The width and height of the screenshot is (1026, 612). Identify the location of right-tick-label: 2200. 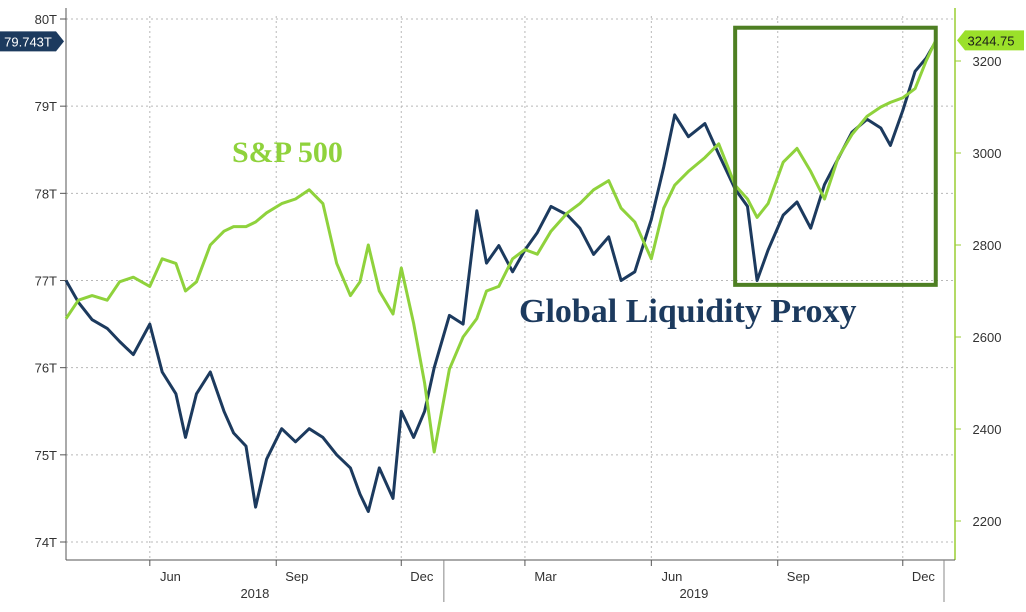
(987, 521).